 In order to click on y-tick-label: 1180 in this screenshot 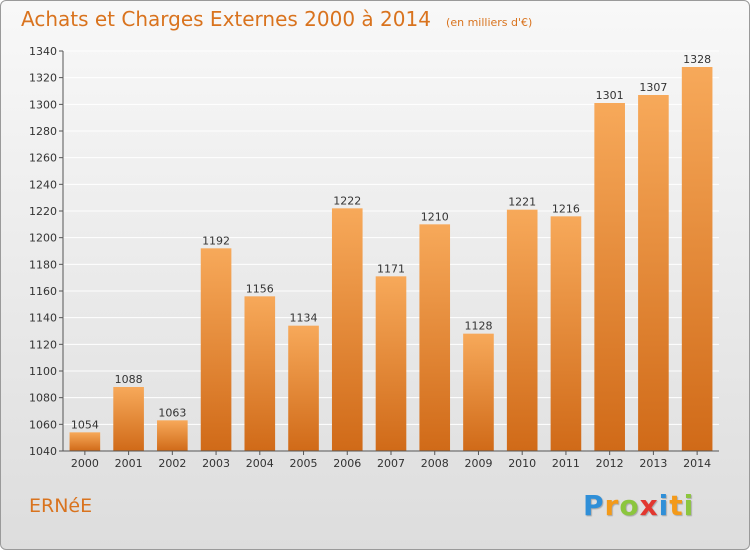, I will do `click(43, 264)`.